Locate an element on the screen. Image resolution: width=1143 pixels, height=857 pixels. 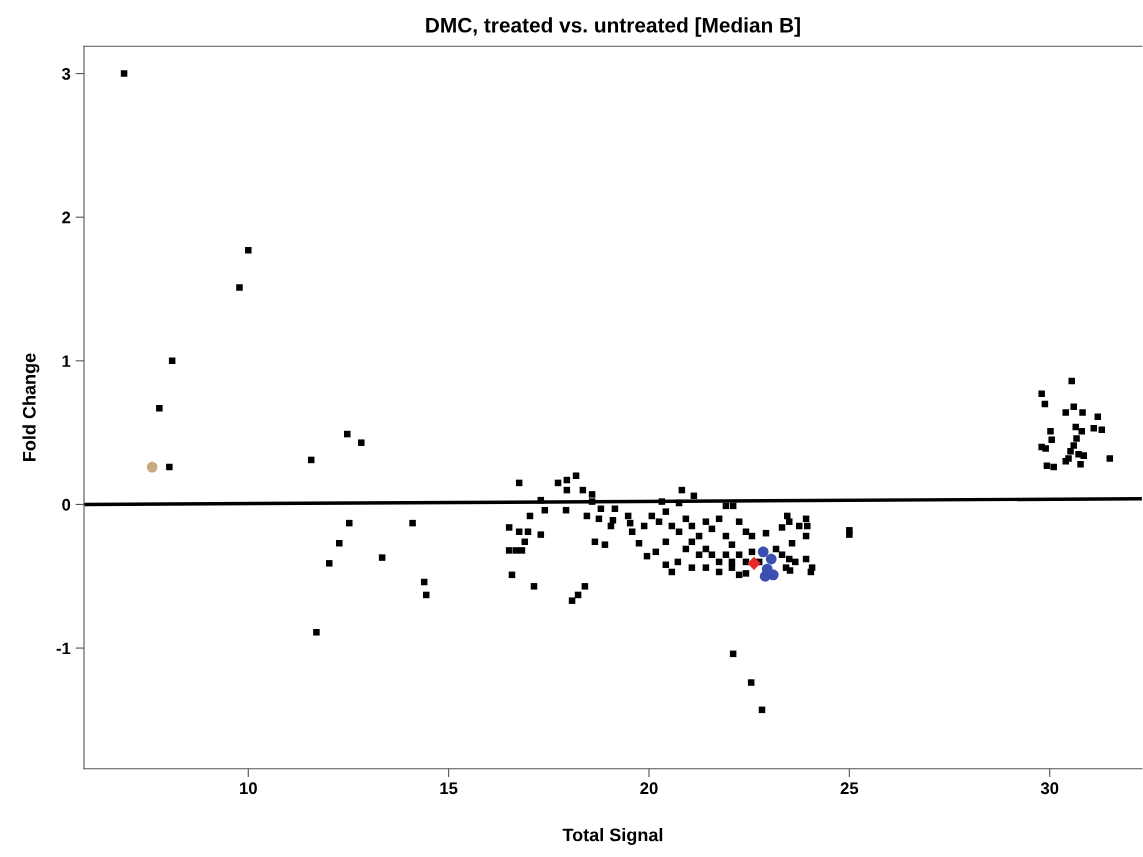
y-tick-label: 1 is located at coordinates (66, 361).